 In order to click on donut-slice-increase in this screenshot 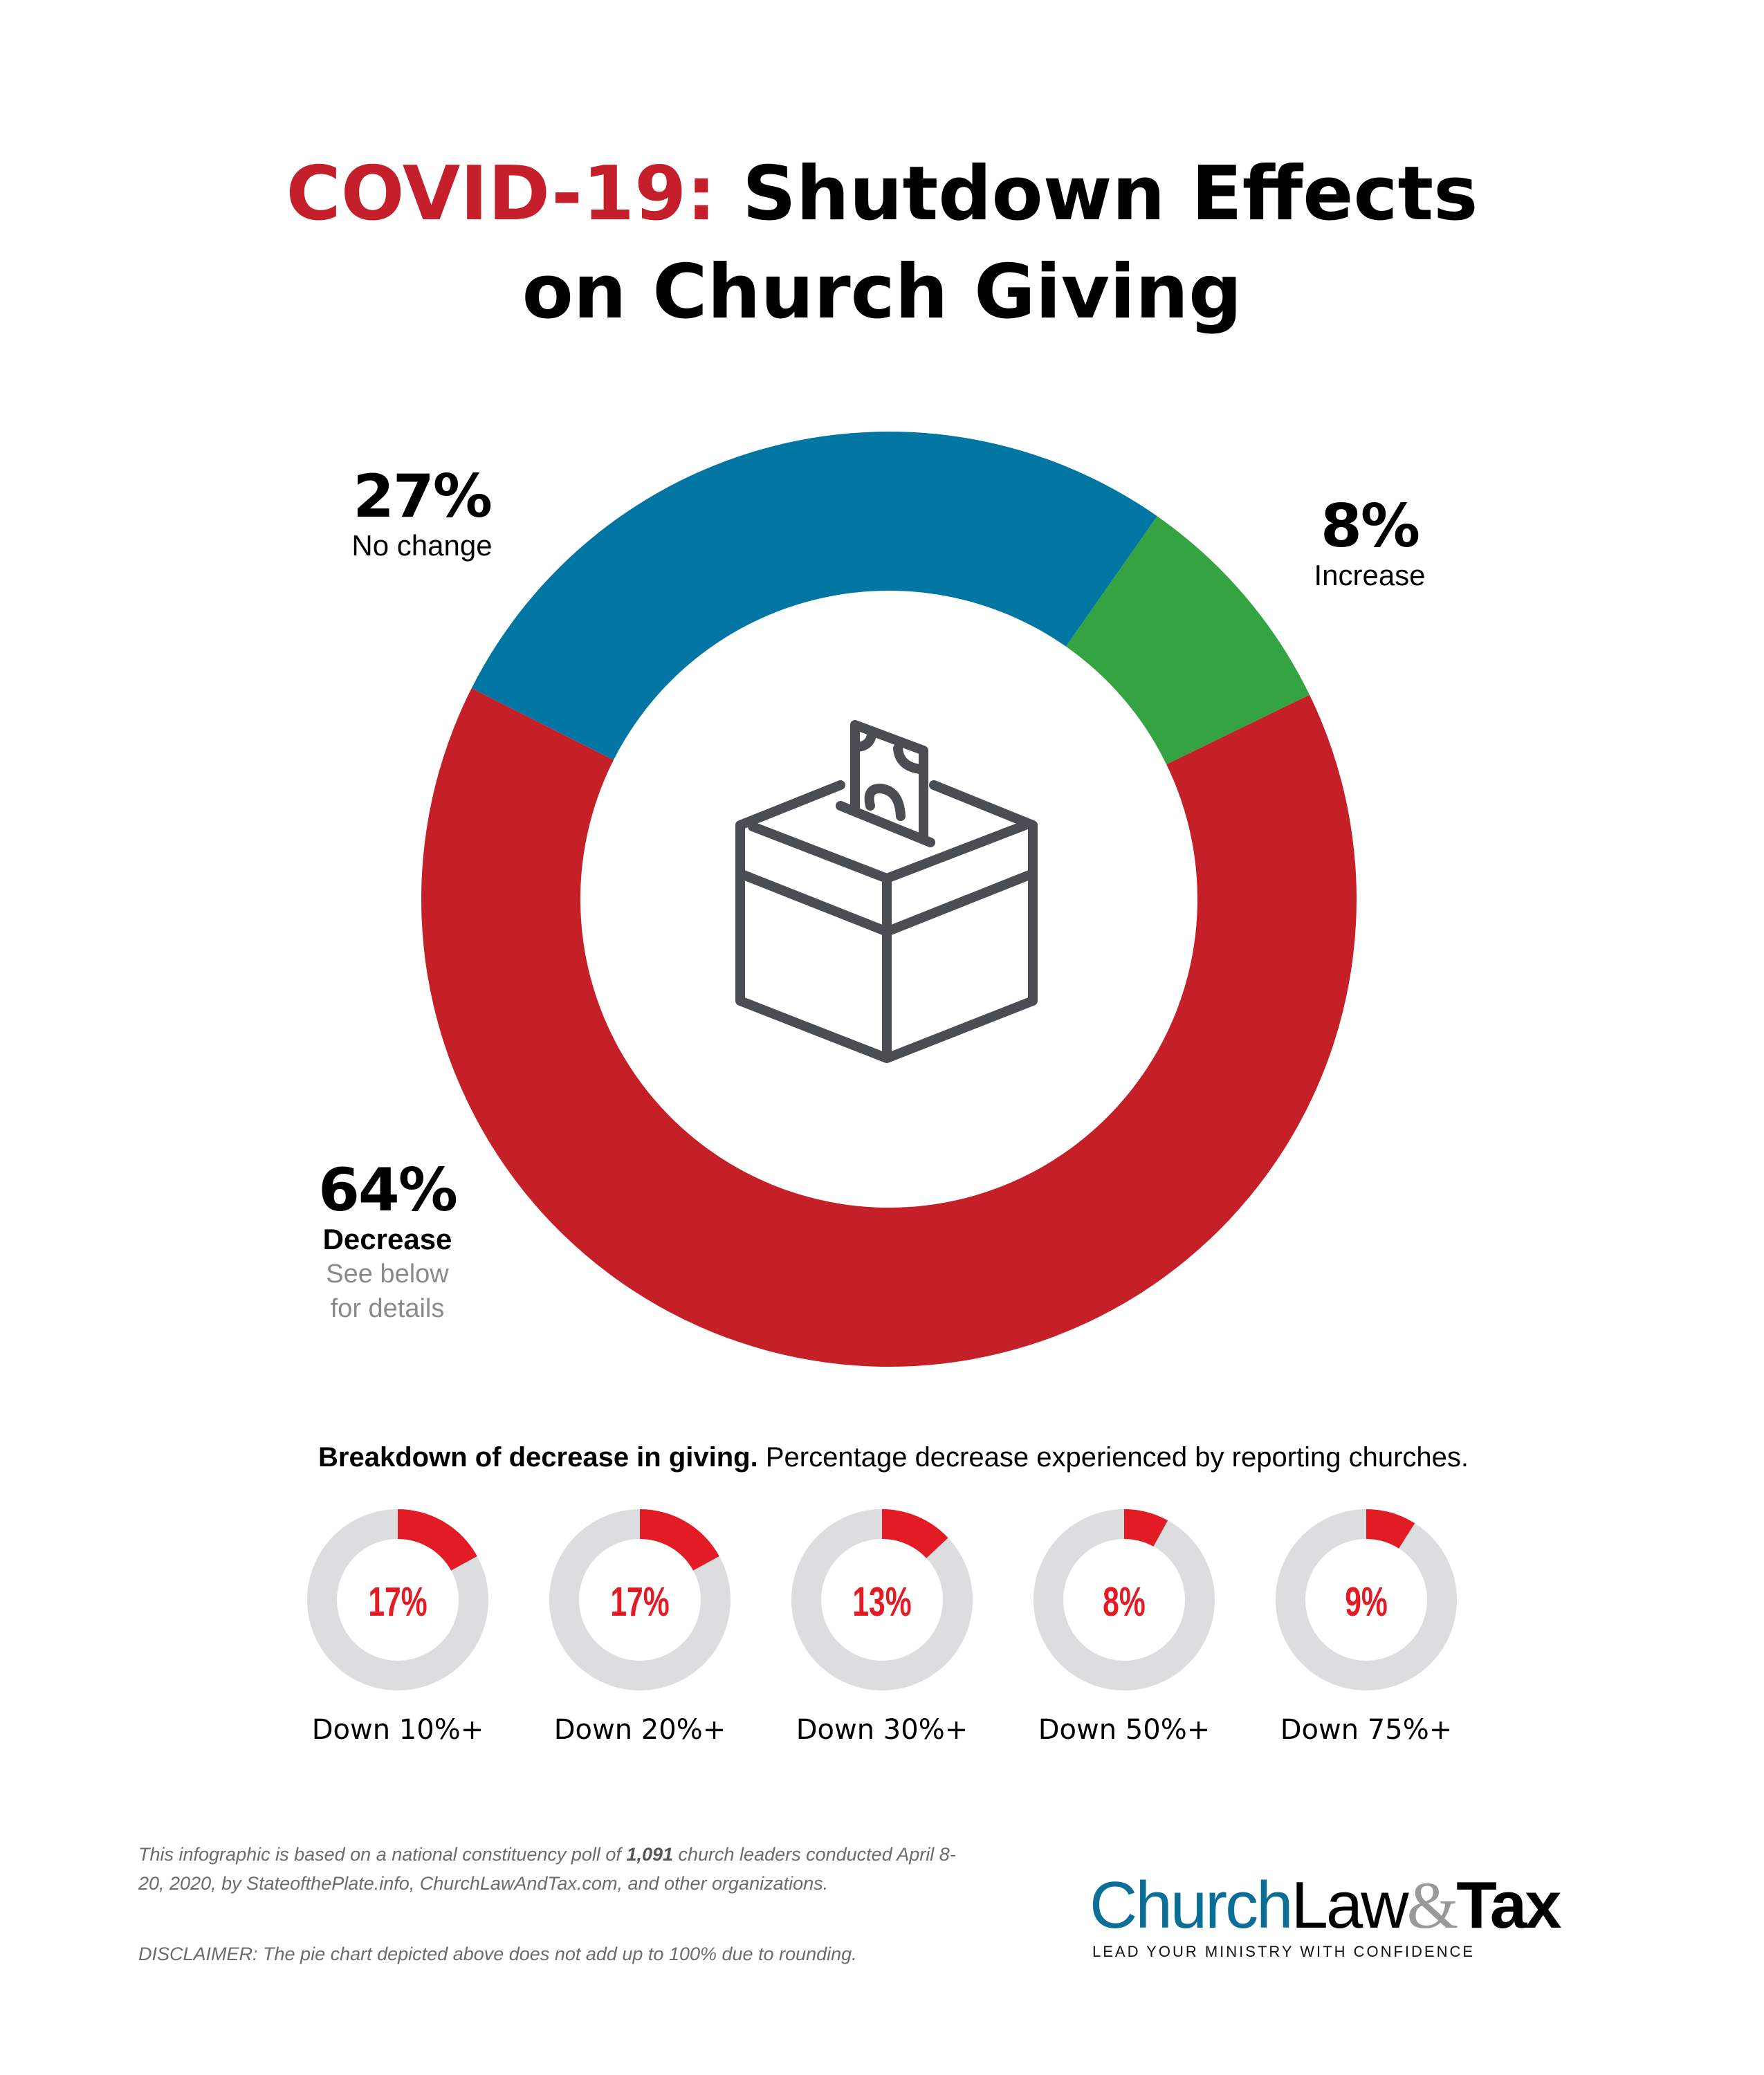, I will do `click(1187, 640)`.